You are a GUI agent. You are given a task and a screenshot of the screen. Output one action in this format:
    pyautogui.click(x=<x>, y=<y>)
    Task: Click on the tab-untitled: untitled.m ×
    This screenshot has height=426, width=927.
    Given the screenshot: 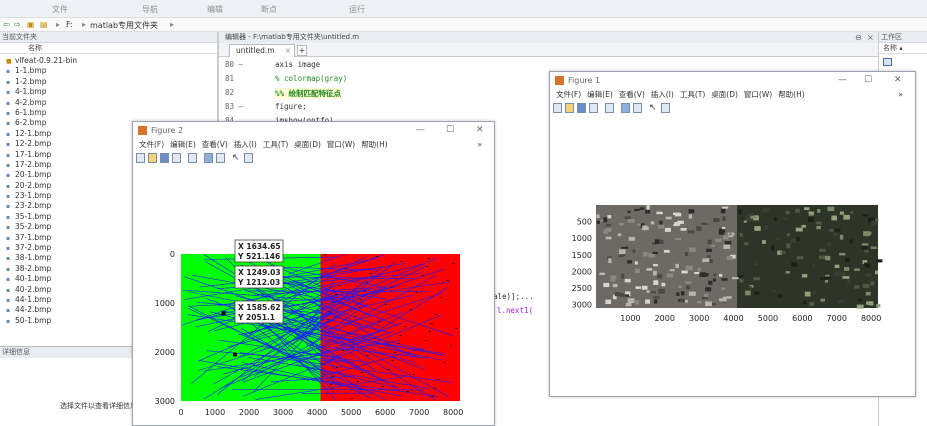 What is the action you would take?
    pyautogui.click(x=262, y=50)
    